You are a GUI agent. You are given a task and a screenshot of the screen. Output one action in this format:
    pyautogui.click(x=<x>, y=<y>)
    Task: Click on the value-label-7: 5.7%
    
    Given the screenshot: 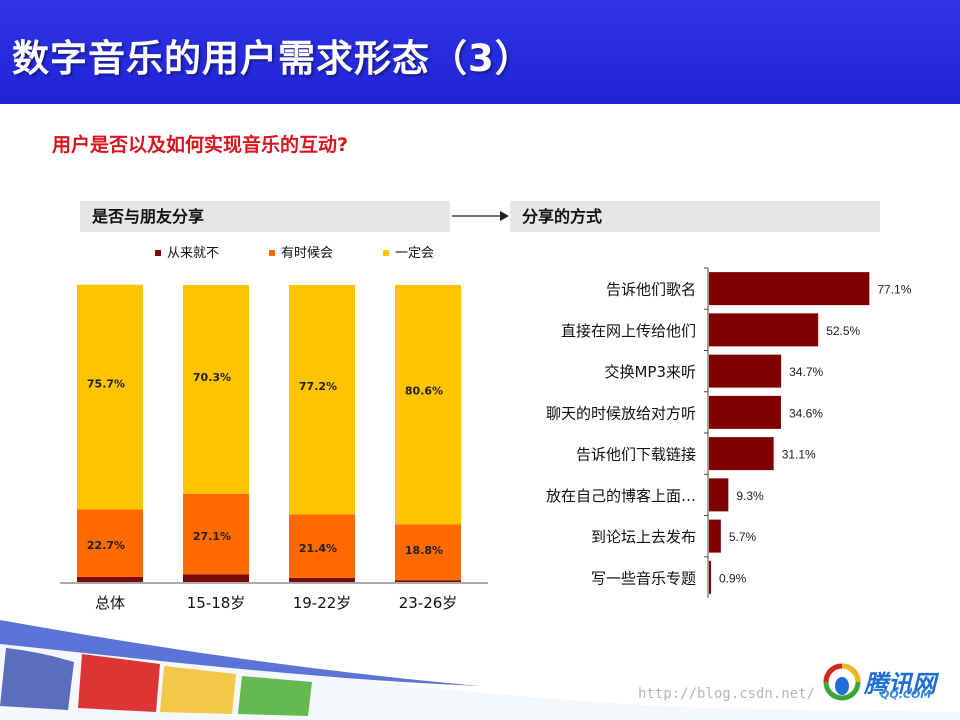 What is the action you would take?
    pyautogui.click(x=743, y=537)
    